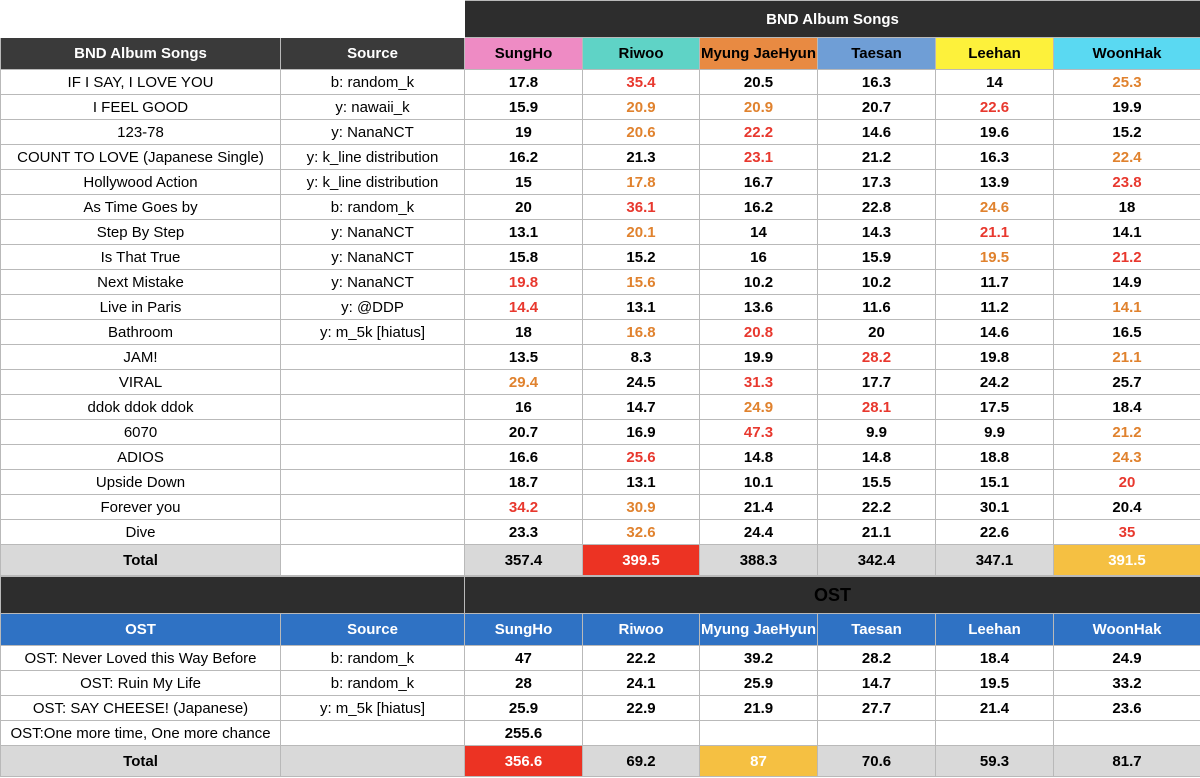 The image size is (1200, 778). Describe the element at coordinates (372, 332) in the screenshot. I see `source-cell: y: m_5k [hiatus]` at that location.